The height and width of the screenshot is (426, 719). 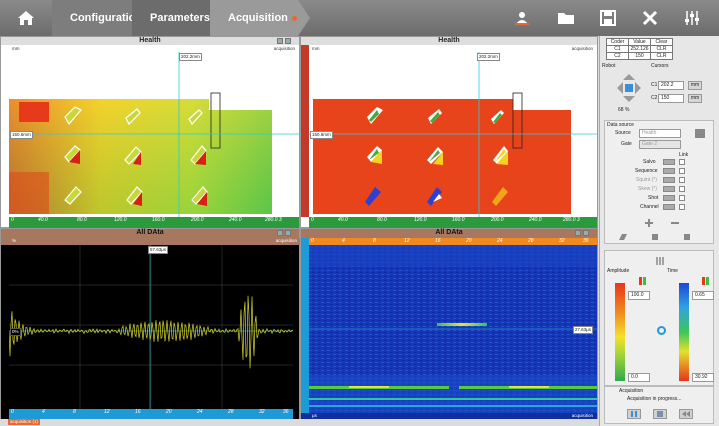 What do you see at coordinates (15, 332) in the screenshot?
I see `cursor-y-label: 0%` at bounding box center [15, 332].